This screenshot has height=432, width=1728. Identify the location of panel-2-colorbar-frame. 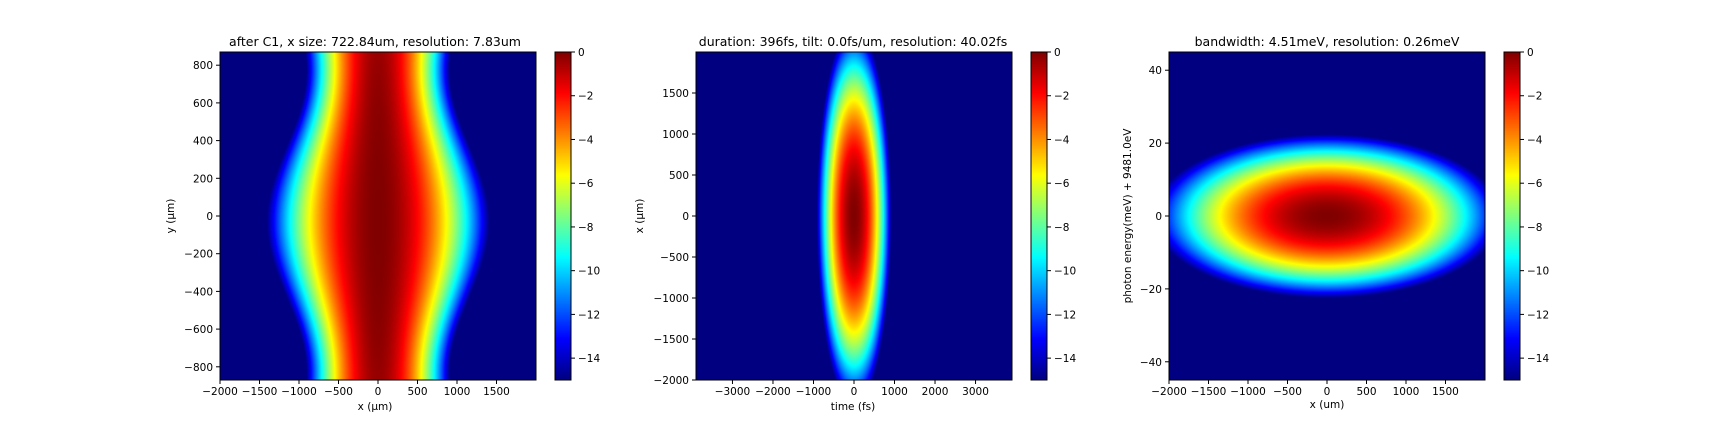
(1039, 216).